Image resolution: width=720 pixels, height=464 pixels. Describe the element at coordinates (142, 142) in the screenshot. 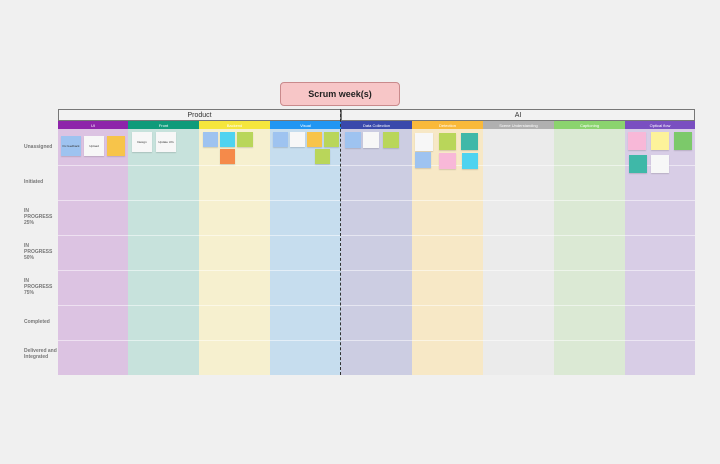

I see `sticky-note: Design` at that location.